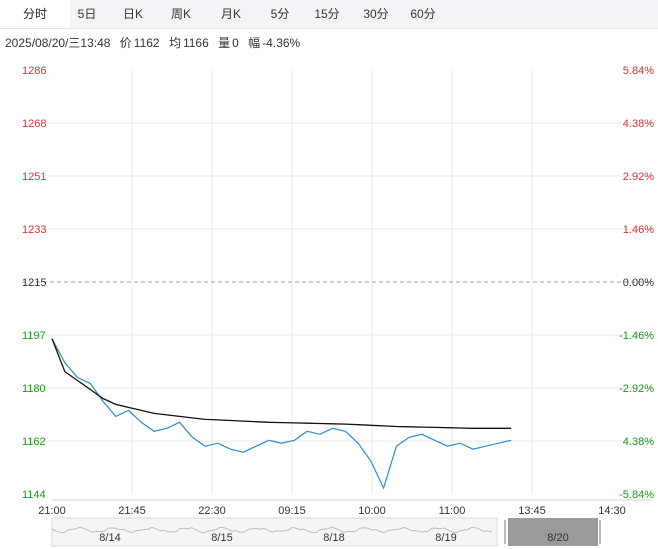 The image size is (658, 549). Describe the element at coordinates (34, 495) in the screenshot. I see `y-tick-label-left: 1144` at that location.